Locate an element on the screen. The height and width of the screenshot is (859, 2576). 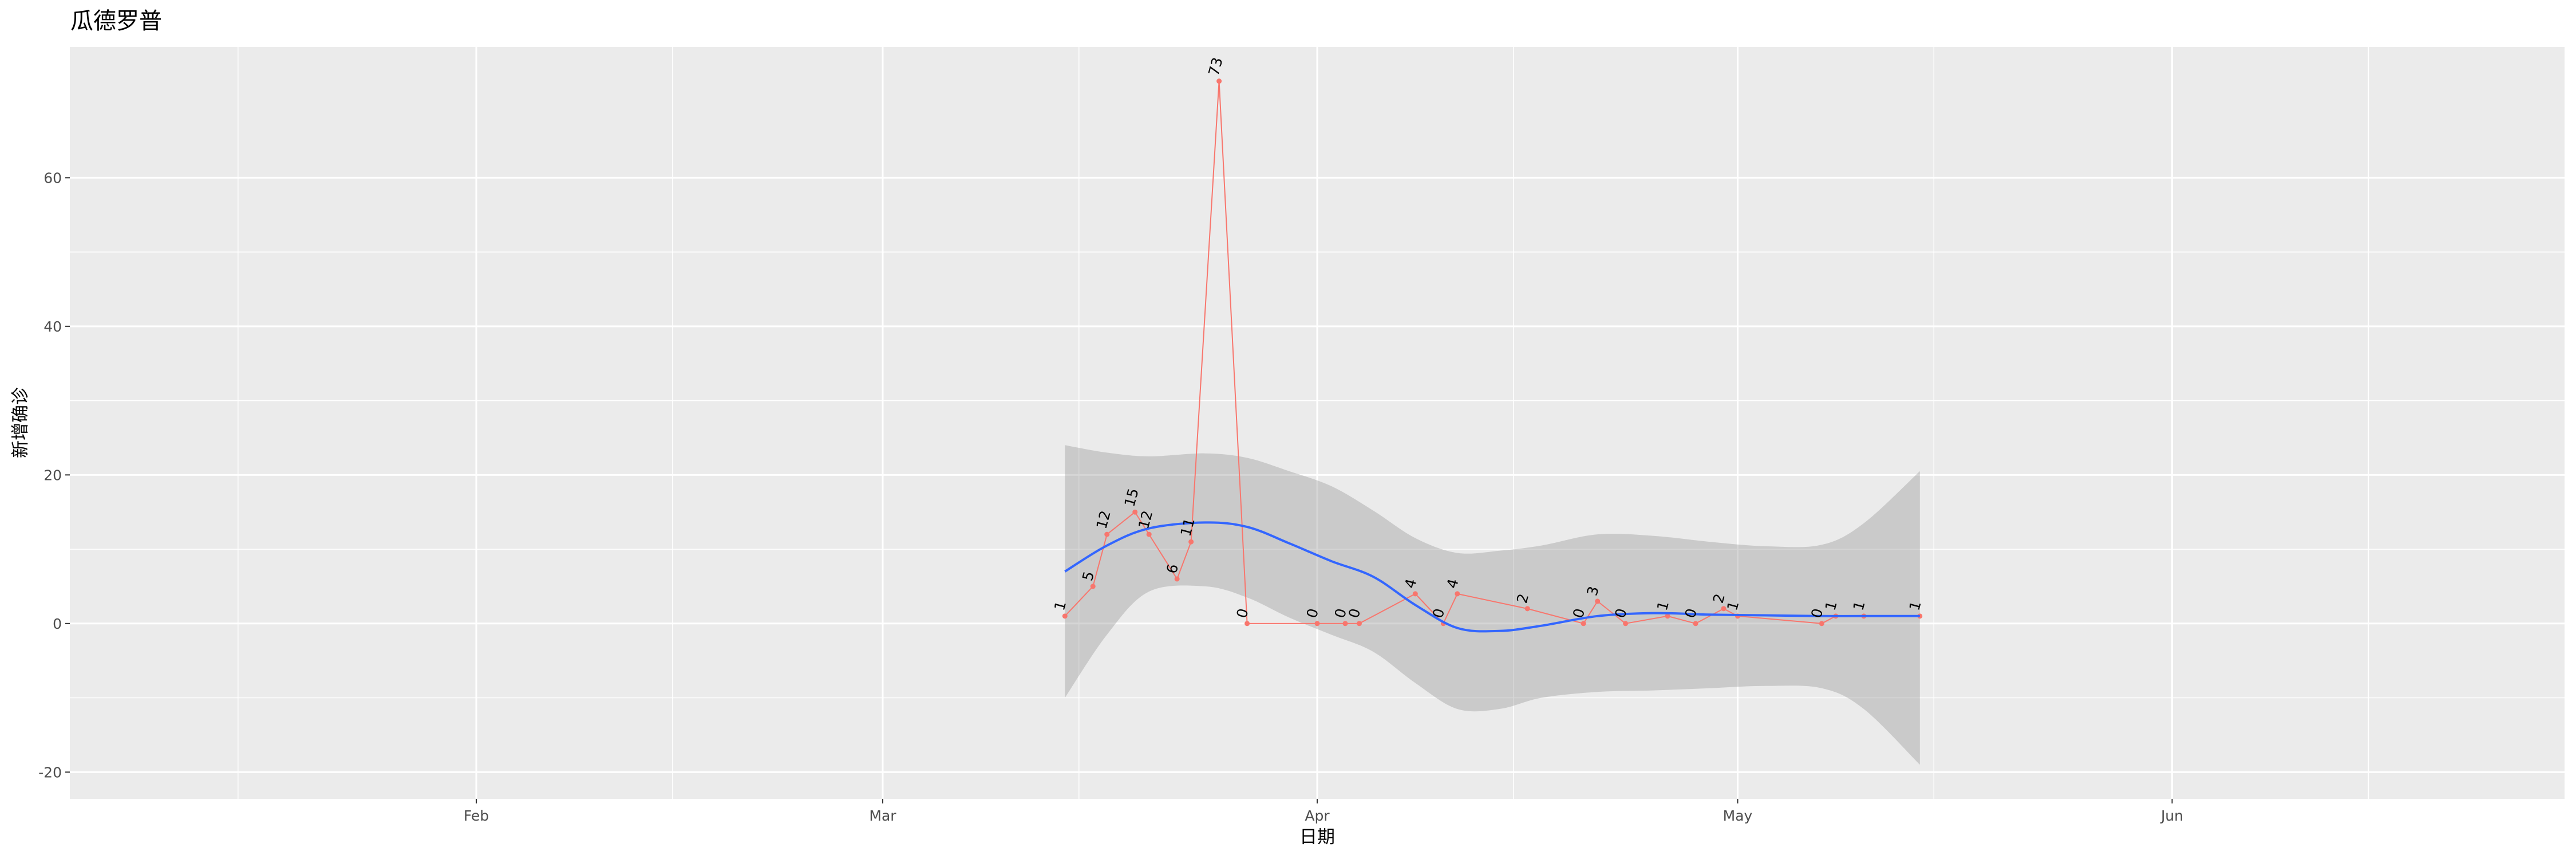
y-tick-label: -20 is located at coordinates (50, 772).